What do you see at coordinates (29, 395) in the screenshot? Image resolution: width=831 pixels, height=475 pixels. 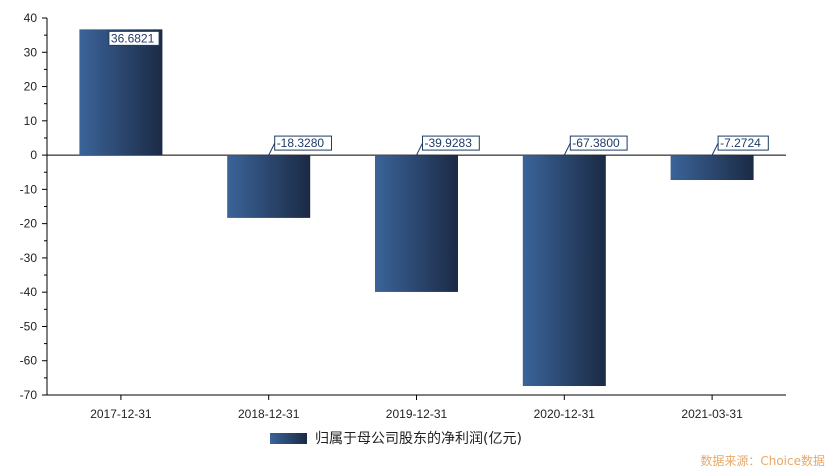 I see `y-tick-label: -70` at bounding box center [29, 395].